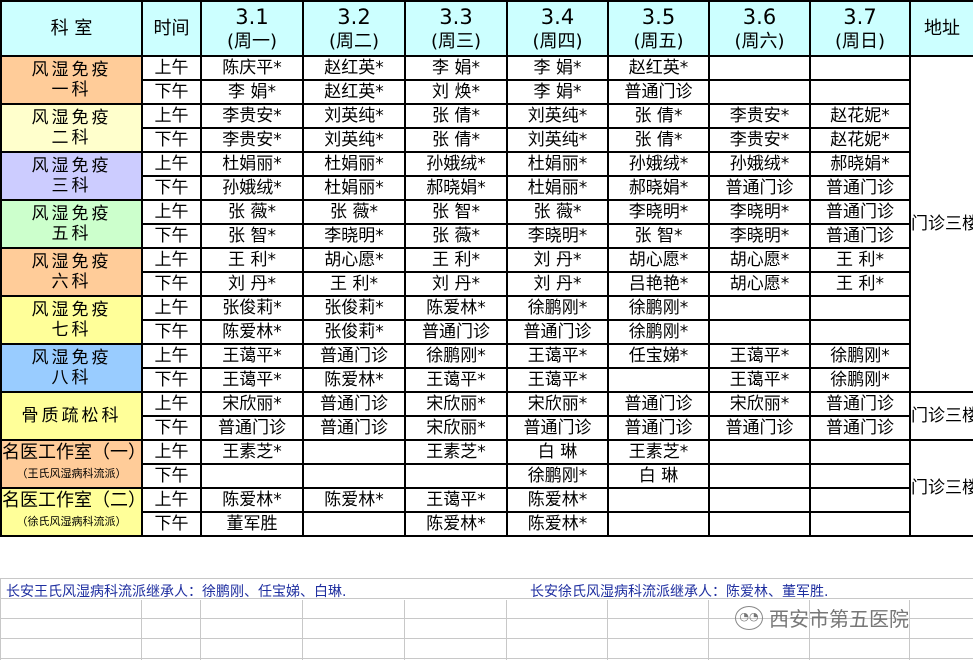 Image resolution: width=973 pixels, height=660 pixels. Describe the element at coordinates (354, 332) in the screenshot. I see `doctor-cell: 张俊莉*` at that location.